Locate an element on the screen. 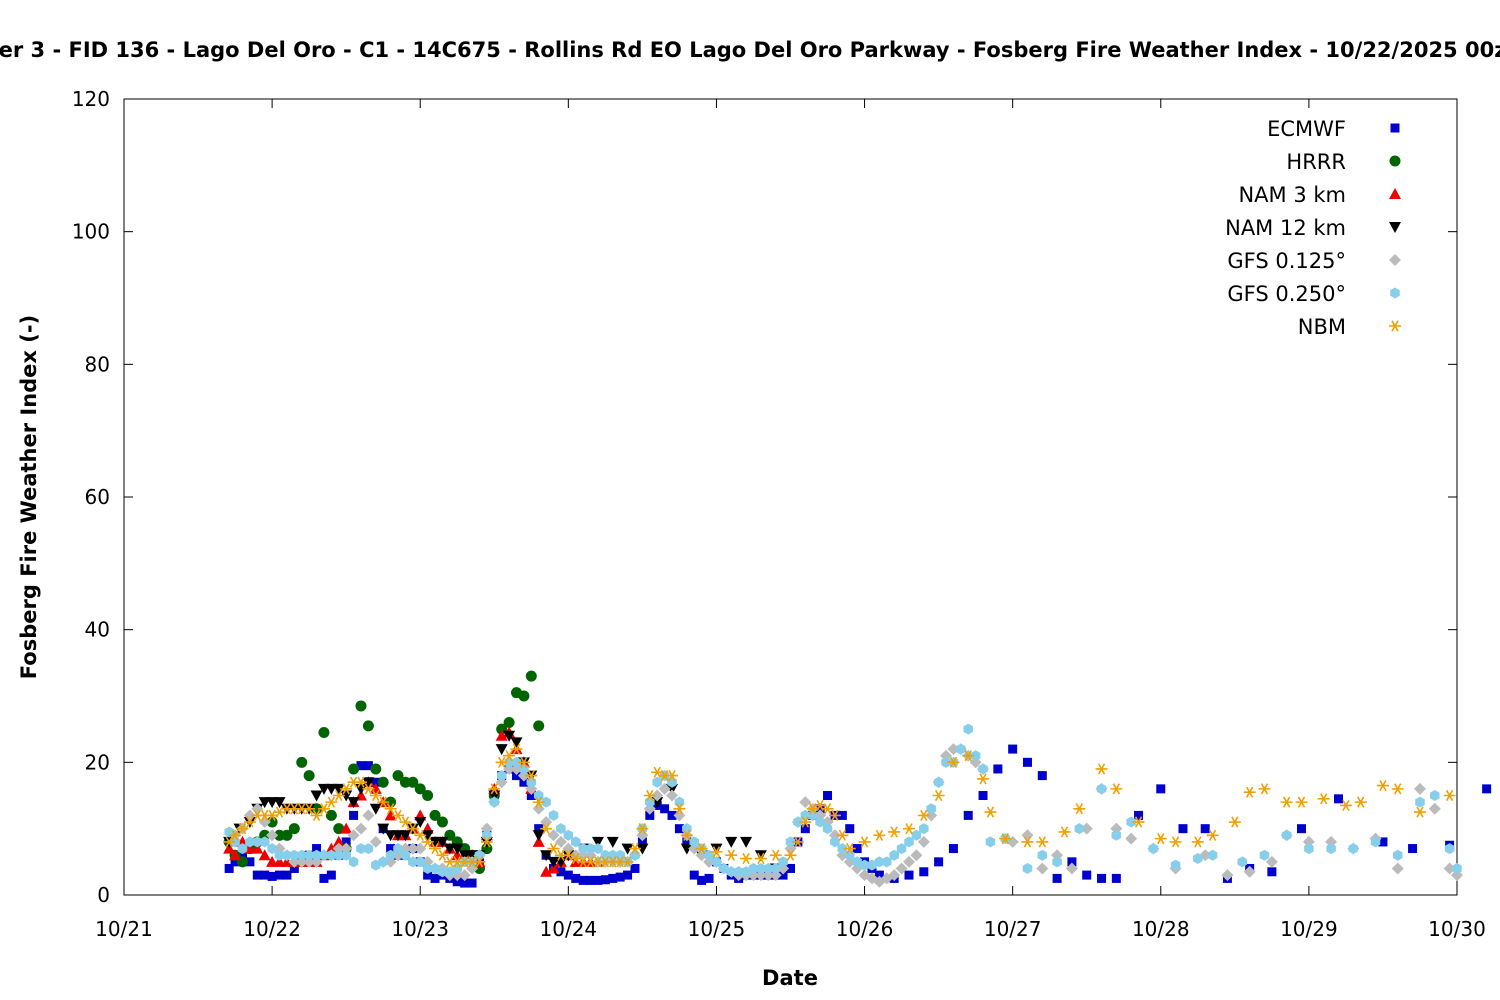 Image resolution: width=1500 pixels, height=1000 pixels. legend-label: GFS 0.250° is located at coordinates (1286, 294).